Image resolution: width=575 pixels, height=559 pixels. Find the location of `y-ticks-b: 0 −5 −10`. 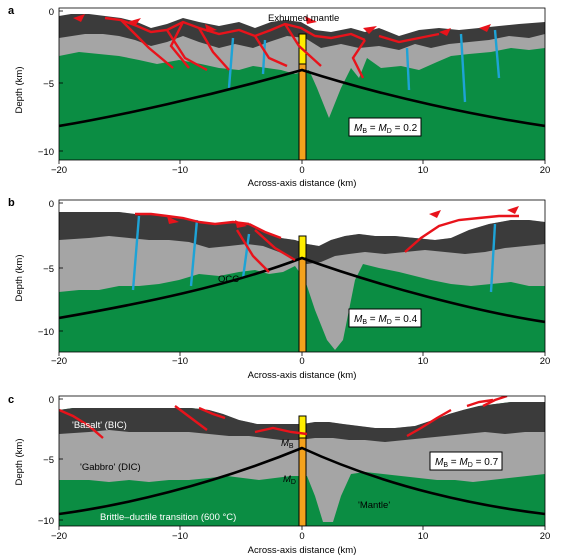

y-ticks-b: 0 −5 −10 is located at coordinates (46, 268).